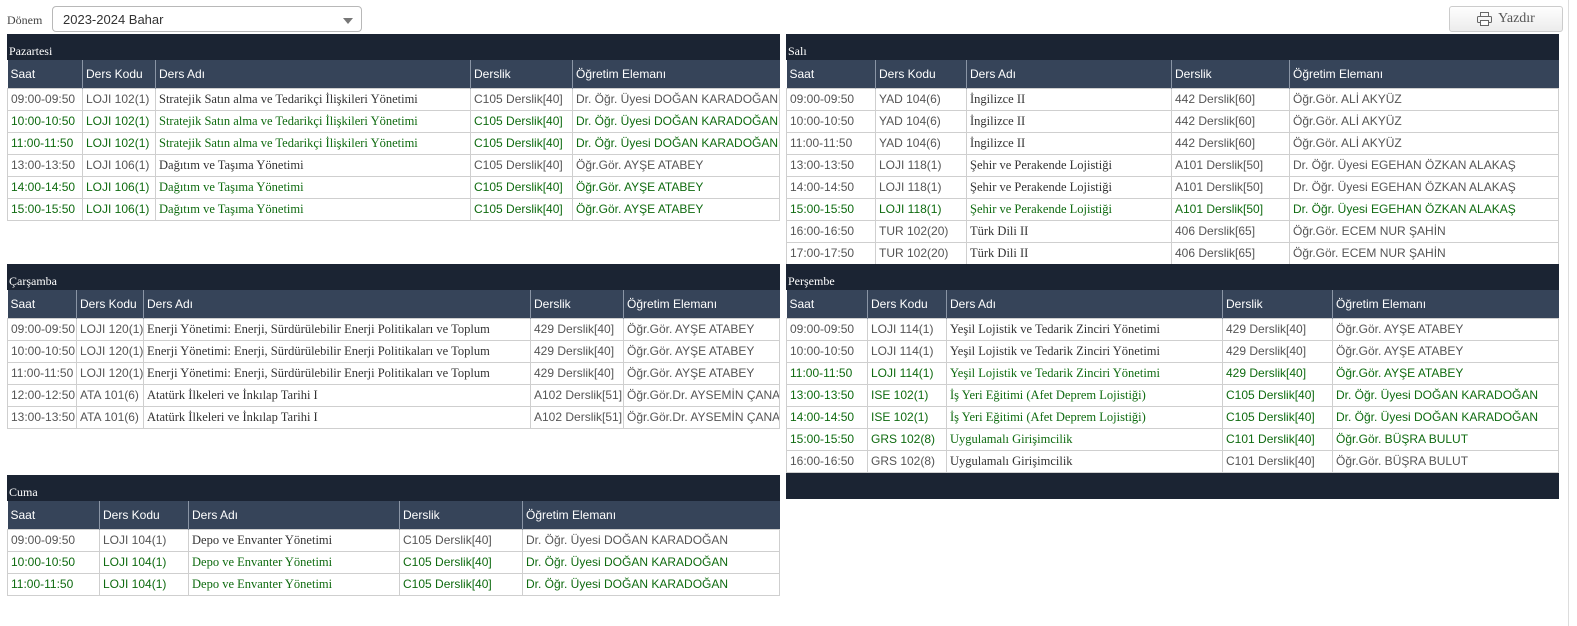 The width and height of the screenshot is (1577, 626). I want to click on col-derslik: Derslik, so click(461, 515).